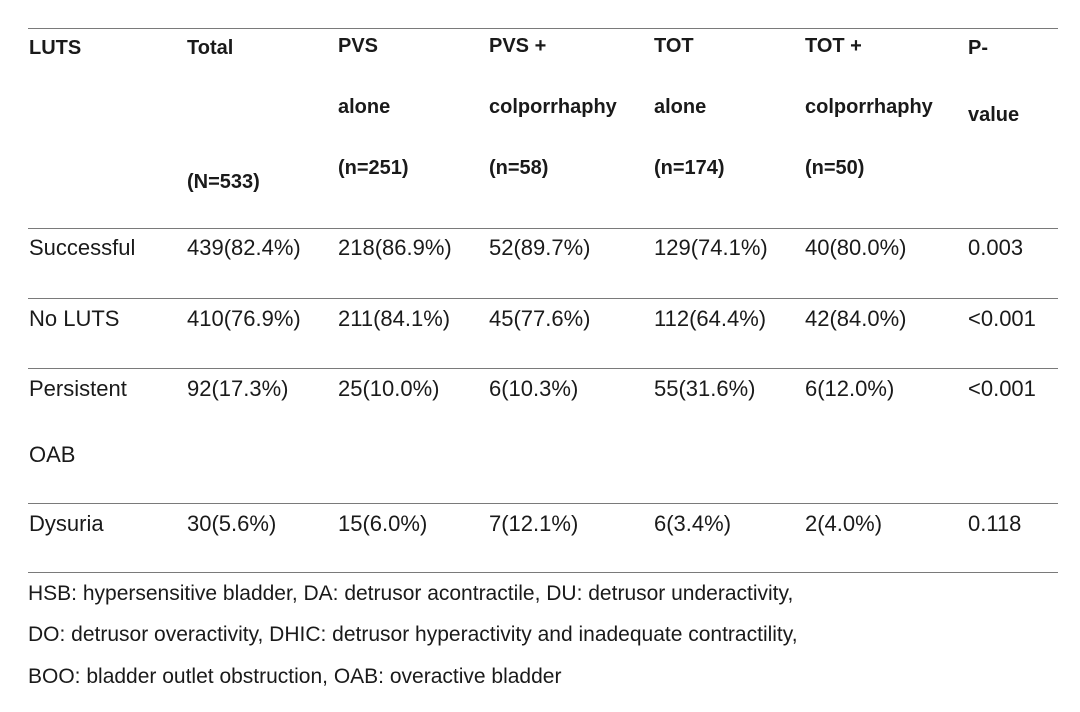  Describe the element at coordinates (856, 318) in the screenshot. I see `table-cell: 42(84.0%)` at that location.